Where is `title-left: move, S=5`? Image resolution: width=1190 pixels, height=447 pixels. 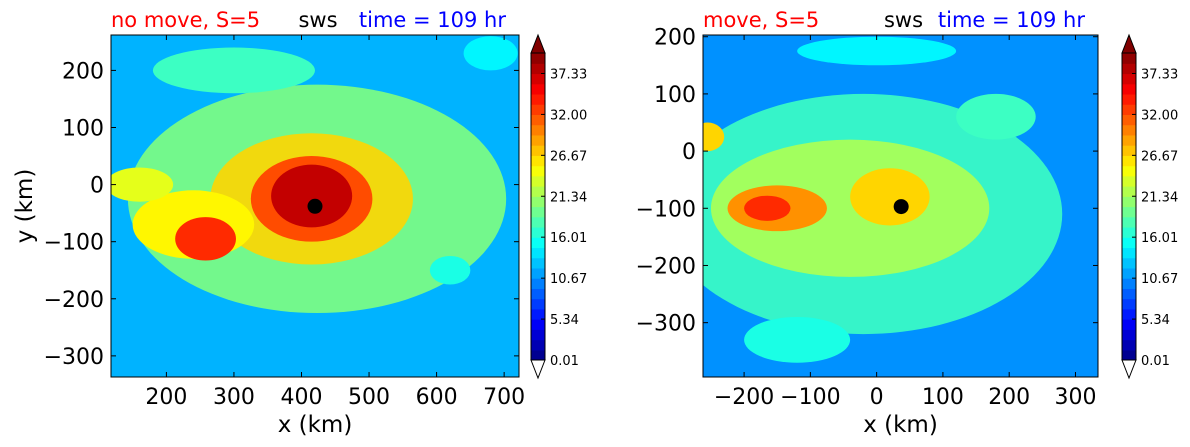 title-left: move, S=5 is located at coordinates (761, 20).